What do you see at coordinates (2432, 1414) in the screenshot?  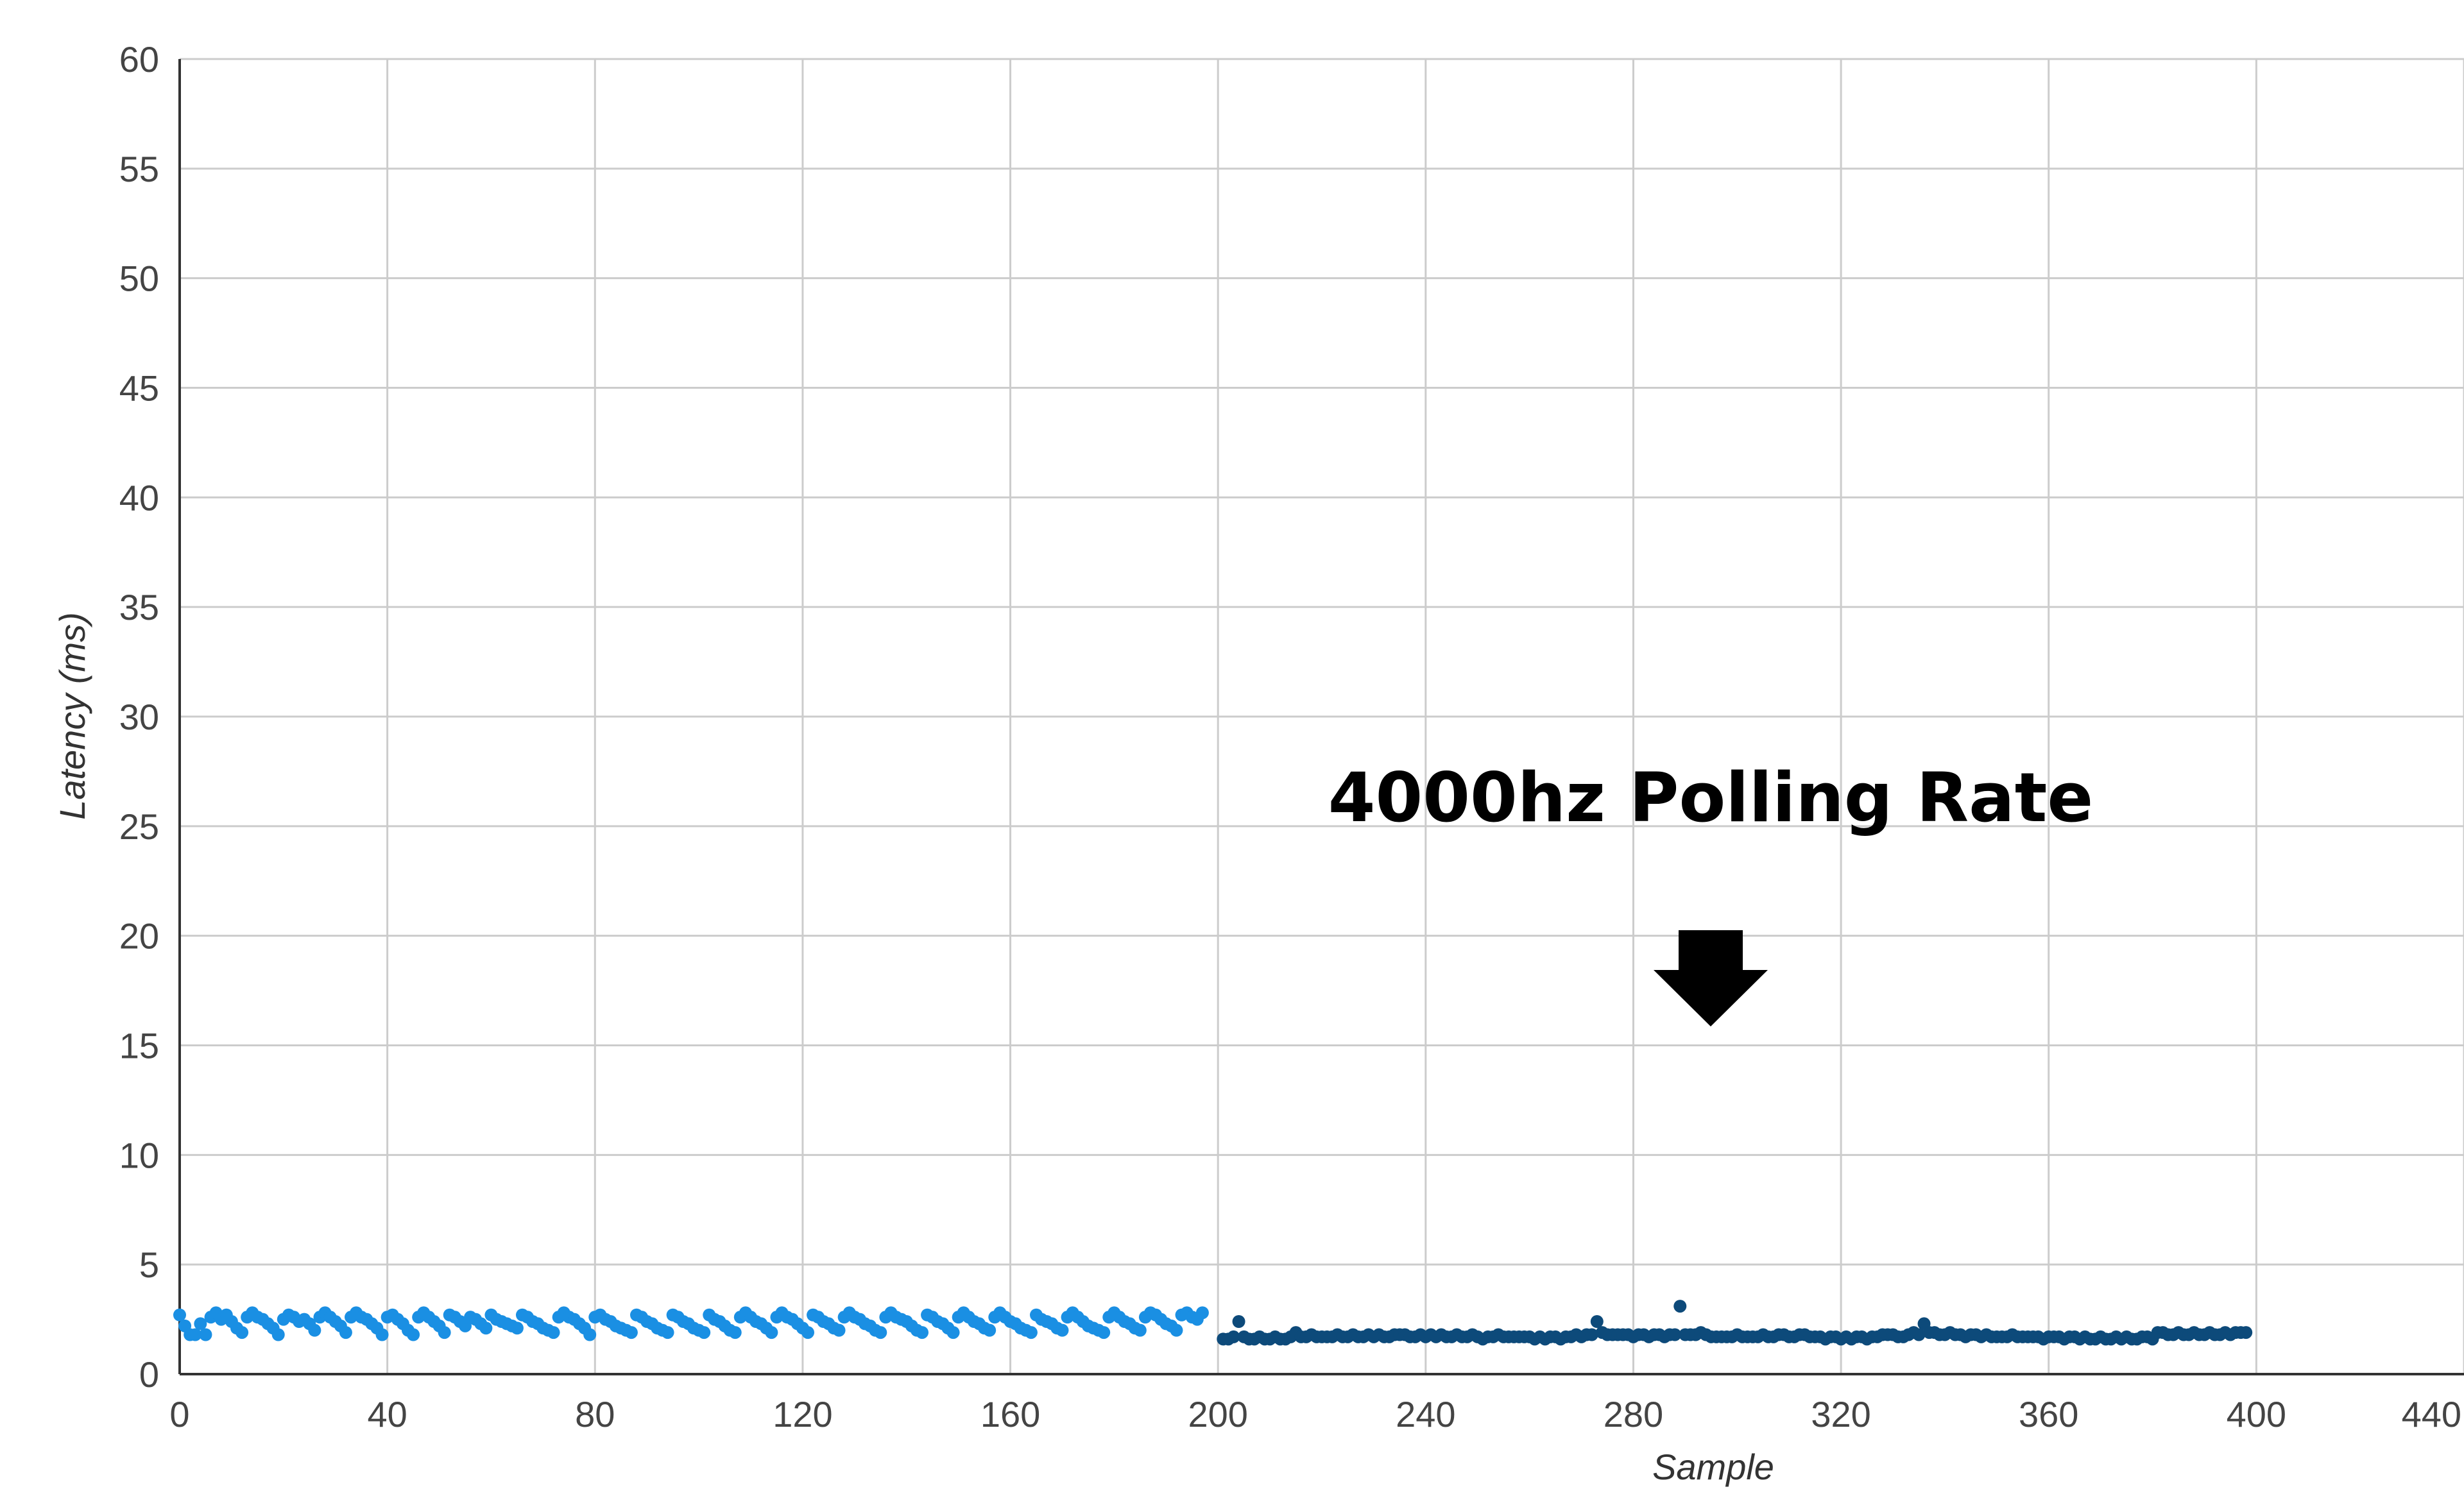 I see `x-tick-label: 440` at bounding box center [2432, 1414].